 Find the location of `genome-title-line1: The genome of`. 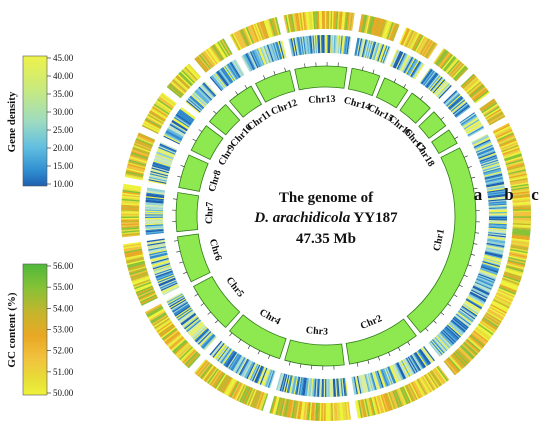

genome-title-line1: The genome of is located at coordinates (326, 198).